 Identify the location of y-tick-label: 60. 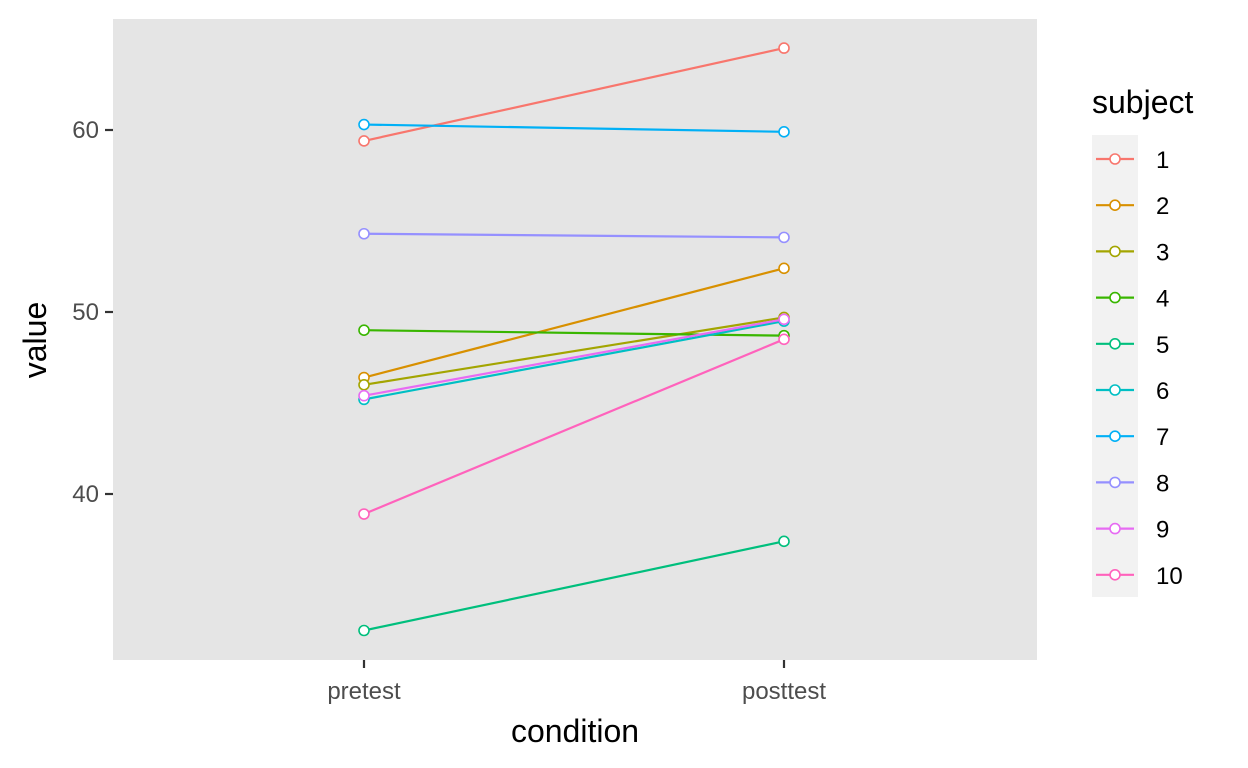
(85, 130).